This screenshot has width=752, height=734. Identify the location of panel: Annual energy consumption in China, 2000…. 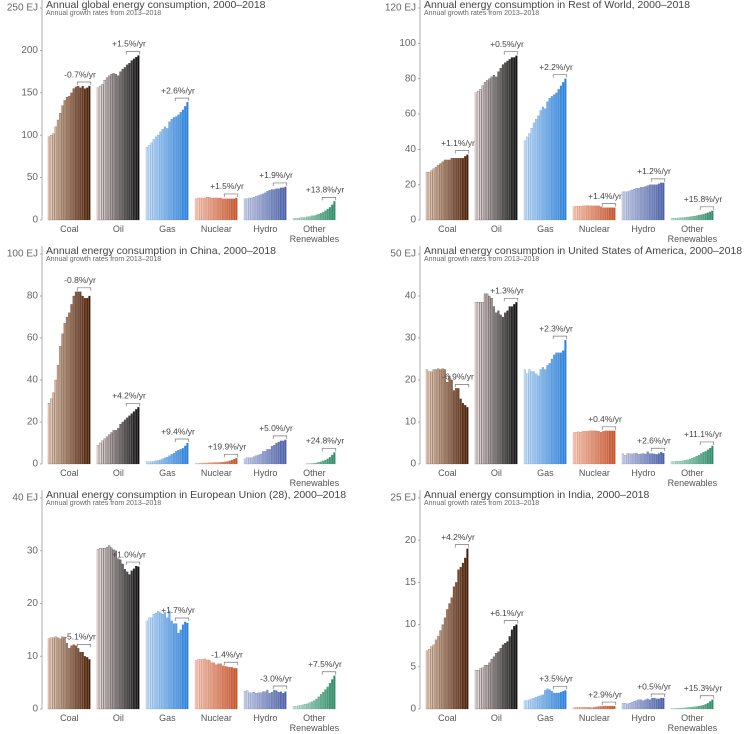
(176, 366).